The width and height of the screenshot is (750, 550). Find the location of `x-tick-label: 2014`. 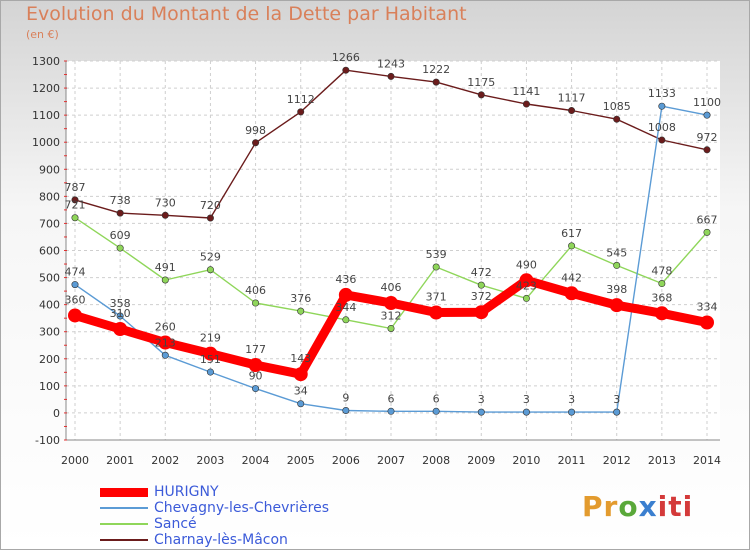

x-tick-label: 2014 is located at coordinates (707, 460).